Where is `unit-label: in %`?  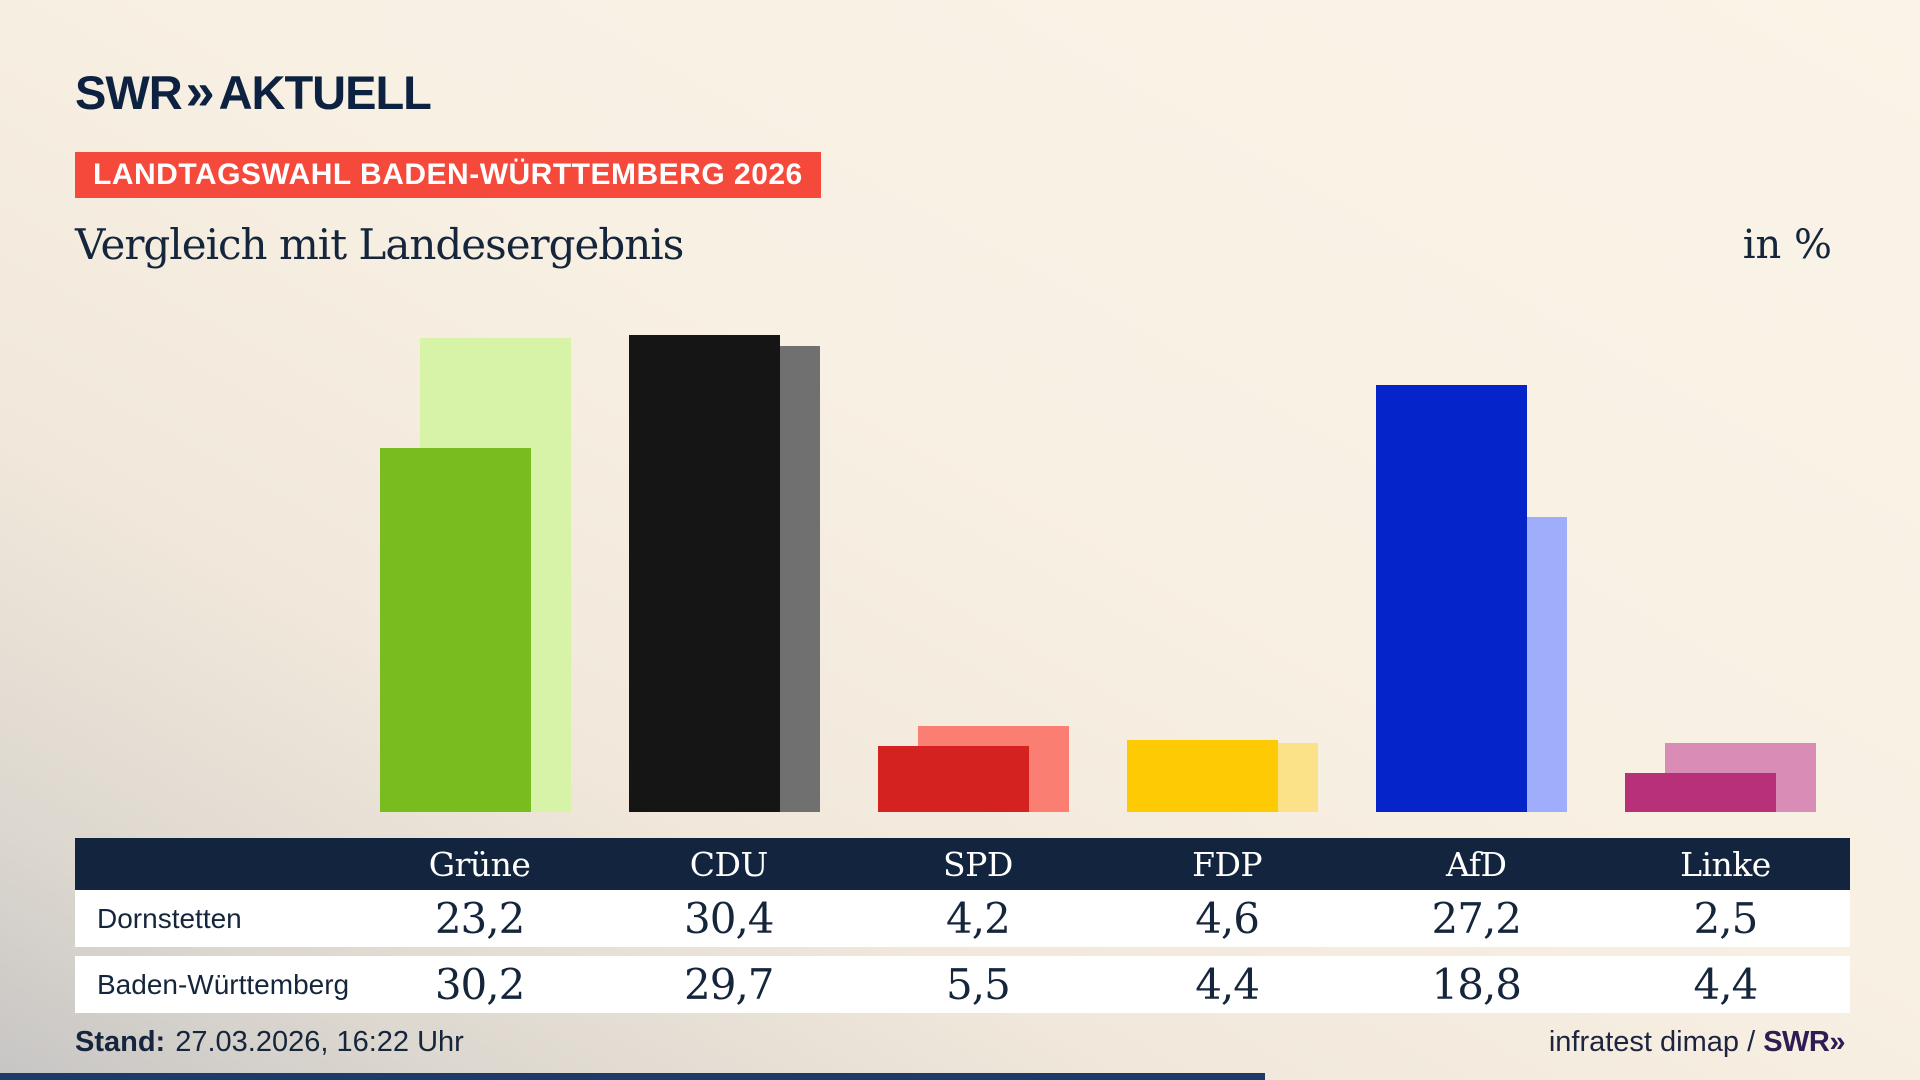 unit-label: in % is located at coordinates (1787, 245).